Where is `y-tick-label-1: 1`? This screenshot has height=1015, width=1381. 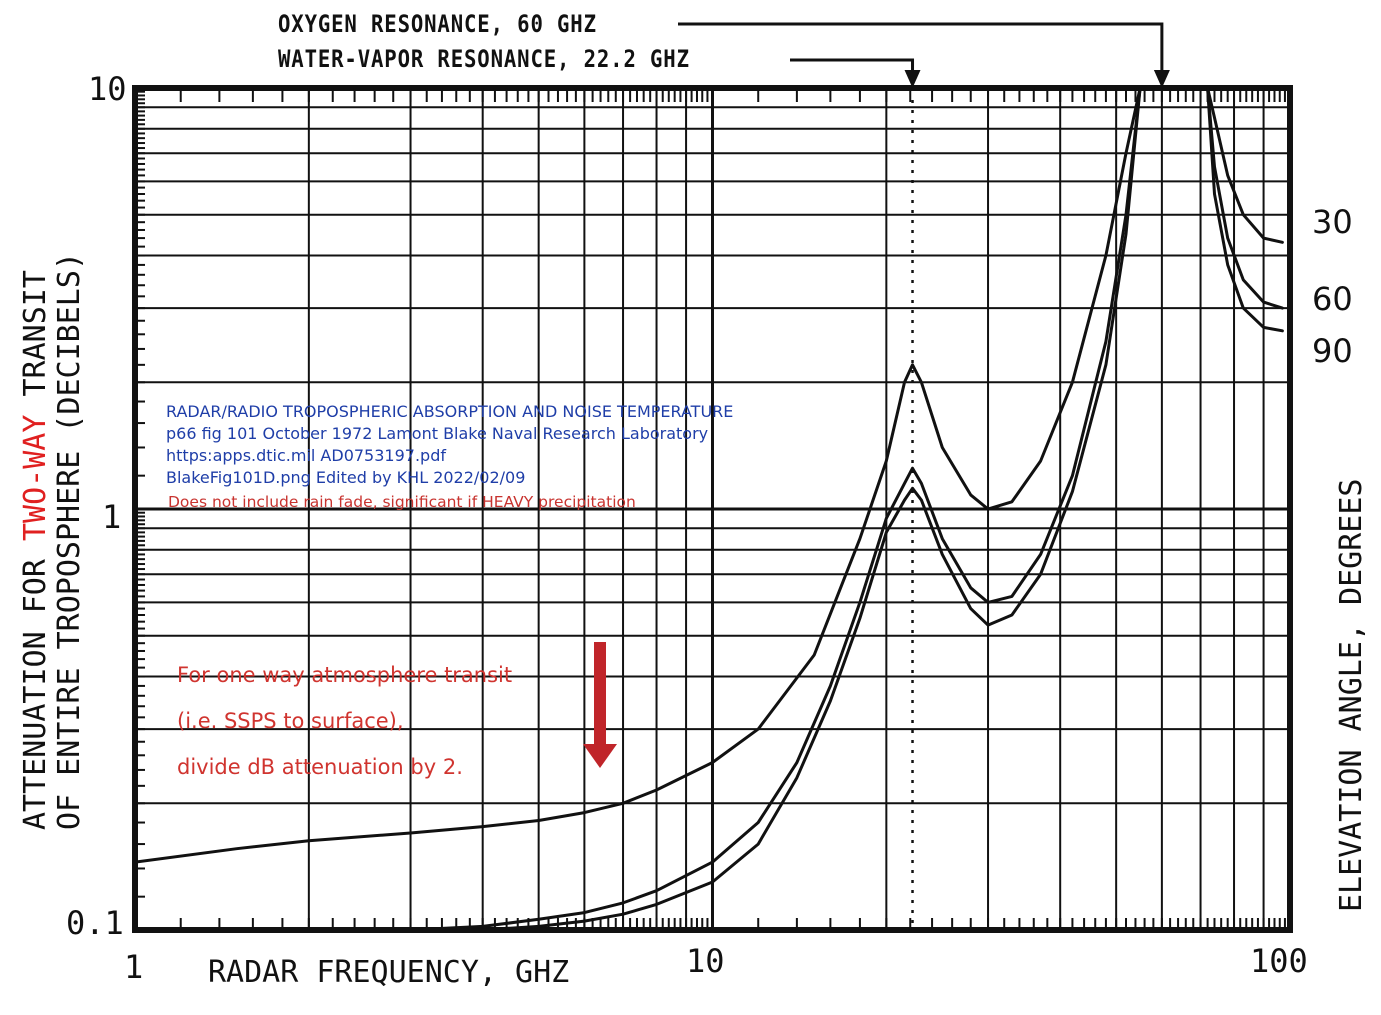 y-tick-label-1: 1 is located at coordinates (112, 517).